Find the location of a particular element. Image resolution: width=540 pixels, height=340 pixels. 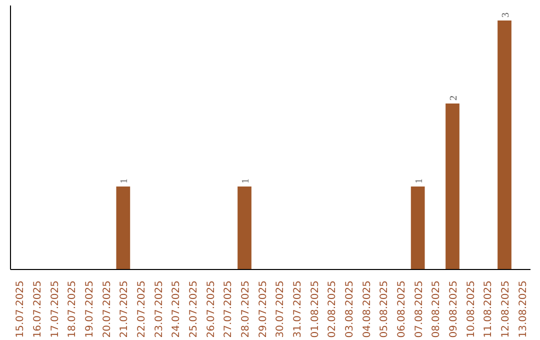

x-tick-label: 29.07.2025 is located at coordinates (263, 309).